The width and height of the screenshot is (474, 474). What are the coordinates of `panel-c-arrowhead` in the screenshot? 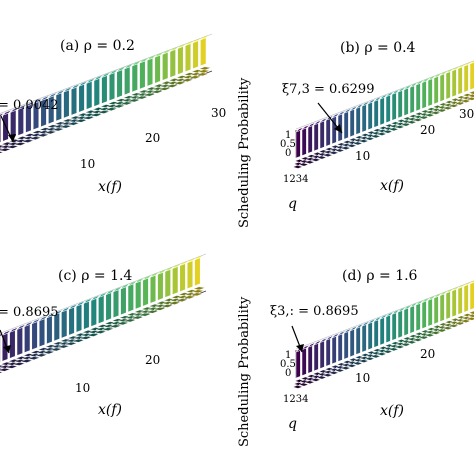 It's located at (7, 349).